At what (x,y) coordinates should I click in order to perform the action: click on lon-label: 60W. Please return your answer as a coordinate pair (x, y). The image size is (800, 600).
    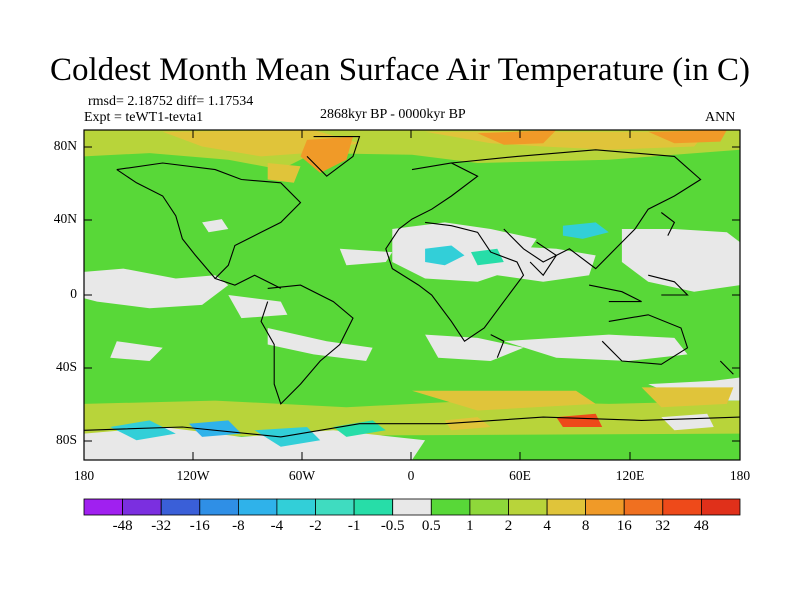
    Looking at the image, I should click on (302, 475).